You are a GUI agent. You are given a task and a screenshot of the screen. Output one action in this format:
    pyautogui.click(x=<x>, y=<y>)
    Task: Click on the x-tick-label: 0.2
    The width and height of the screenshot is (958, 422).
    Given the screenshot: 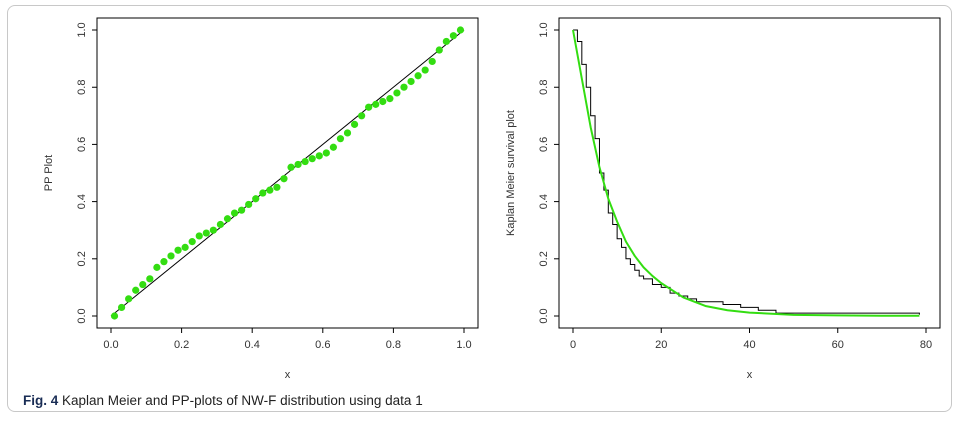 What is the action you would take?
    pyautogui.click(x=181, y=345)
    